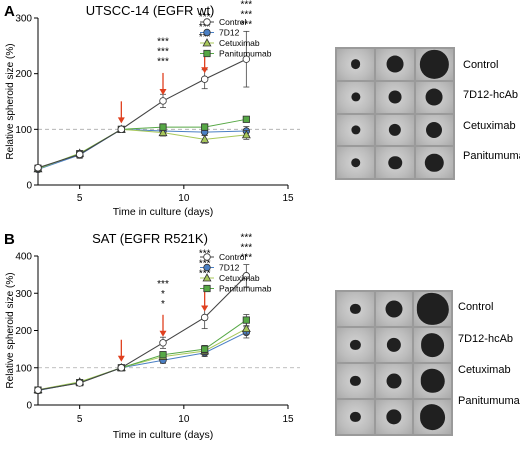  What do you see at coordinates (9, 239) in the screenshot?
I see `panel-letter: B` at bounding box center [9, 239].